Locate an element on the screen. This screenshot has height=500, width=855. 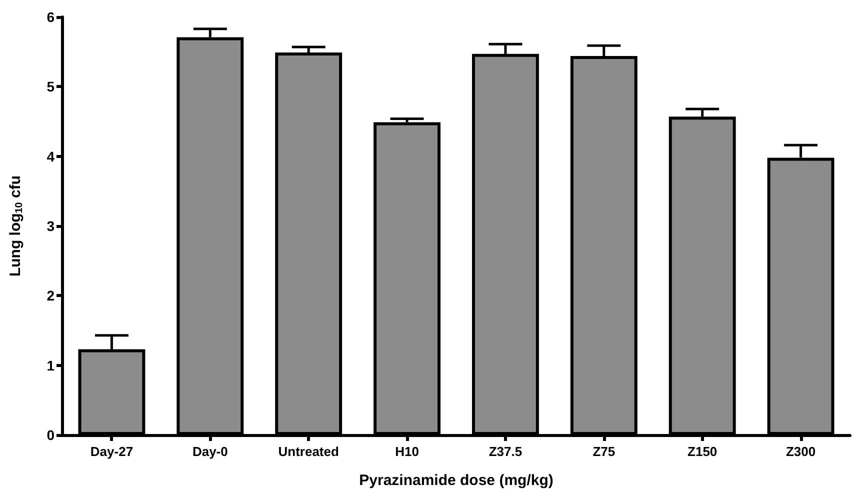
y-tick-label: 3 is located at coordinates (50, 226).